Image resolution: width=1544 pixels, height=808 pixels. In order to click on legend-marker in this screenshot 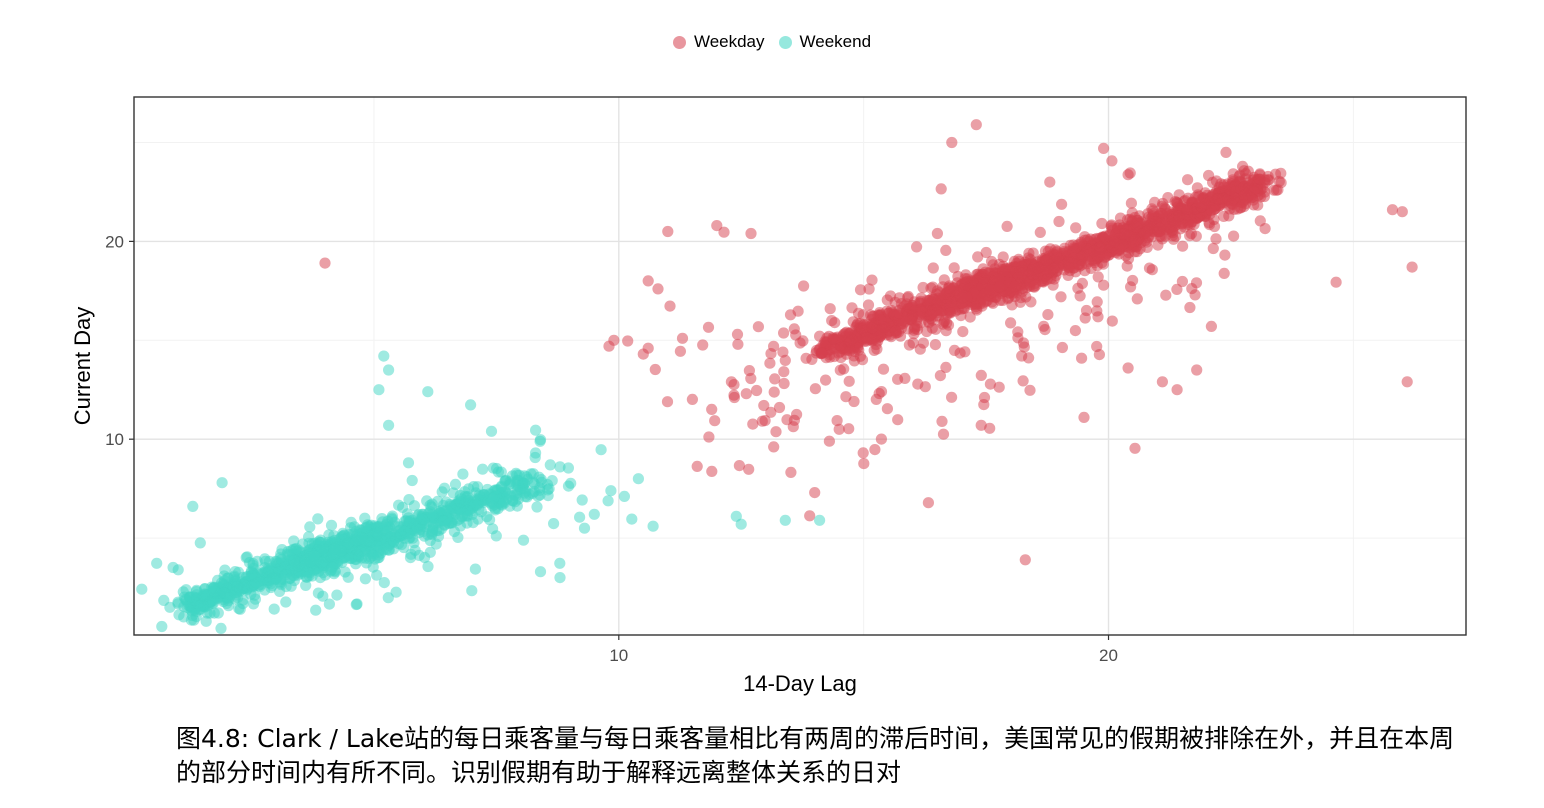, I will do `click(679, 42)`.